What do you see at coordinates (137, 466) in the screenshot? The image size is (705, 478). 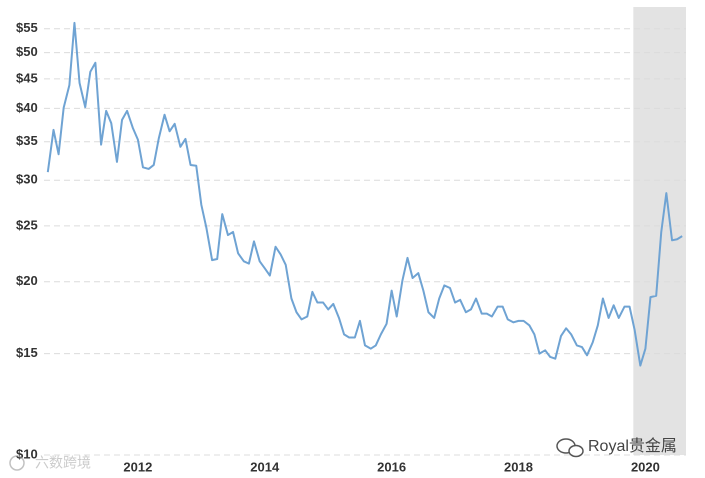 I see `x-tick-label: 2012` at bounding box center [137, 466].